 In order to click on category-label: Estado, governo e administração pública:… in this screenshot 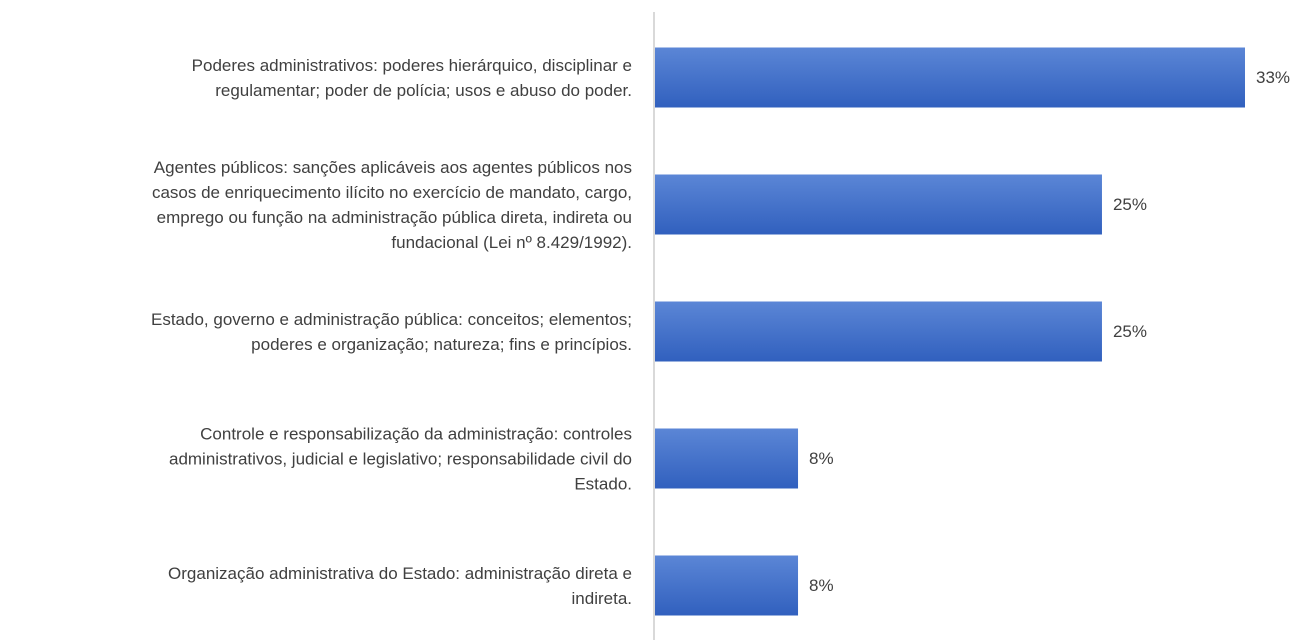, I will do `click(391, 331)`.